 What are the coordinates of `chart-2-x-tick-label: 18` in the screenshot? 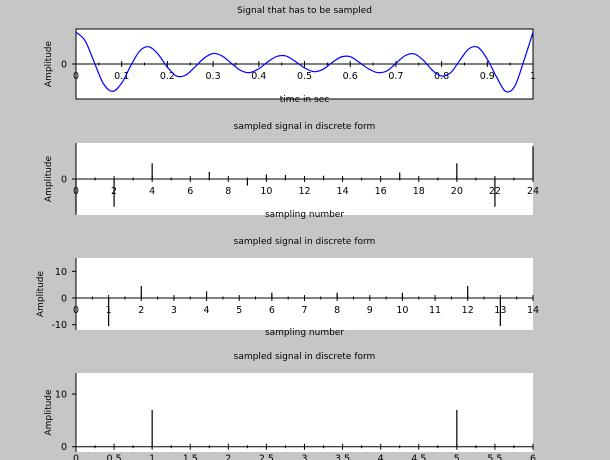 It's located at (419, 191).